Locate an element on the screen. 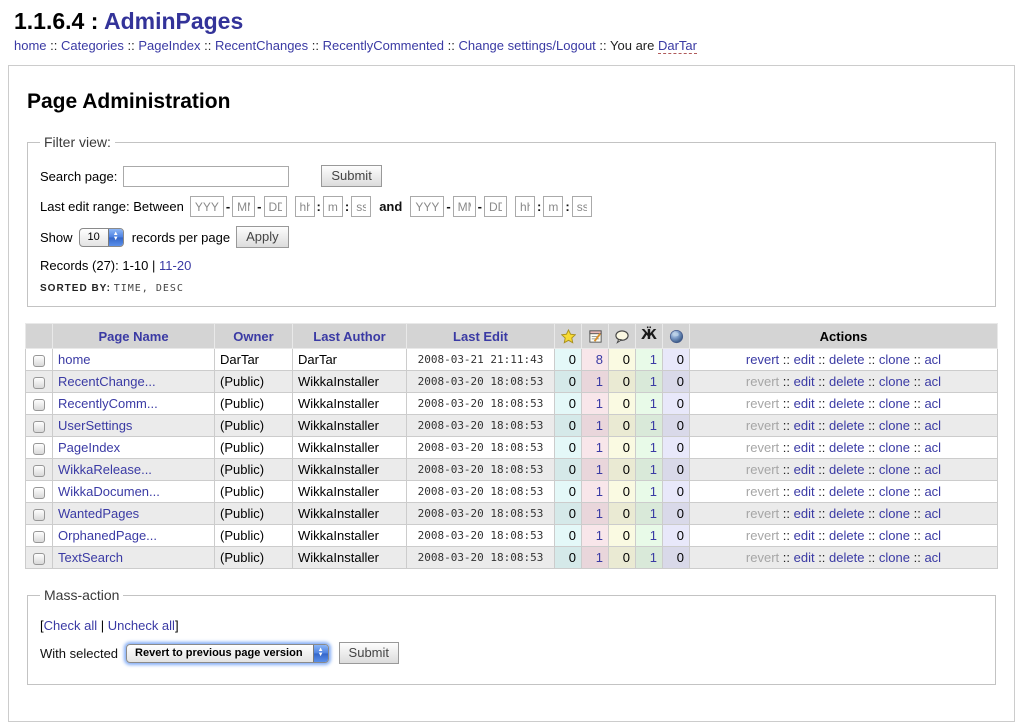  owner-column-header: Owner is located at coordinates (253, 336).